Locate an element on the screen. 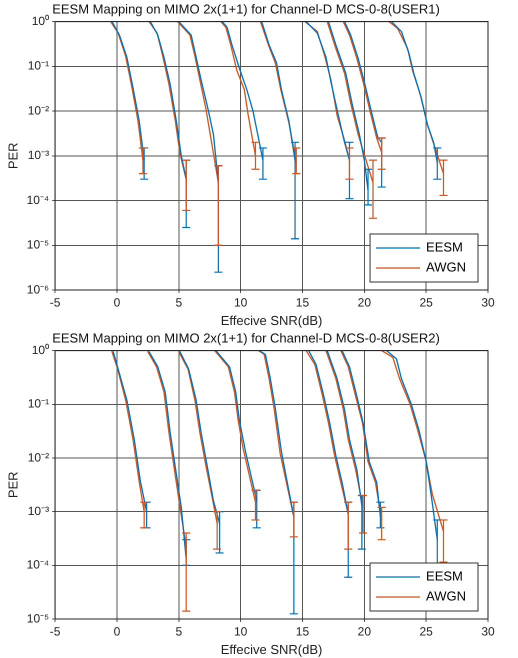 This screenshot has height=658, width=518. chart-title: EESM Mapping on MIMO 2x(1+1) for Channel-D MCS-0-8(USER1) is located at coordinates (246, 8).